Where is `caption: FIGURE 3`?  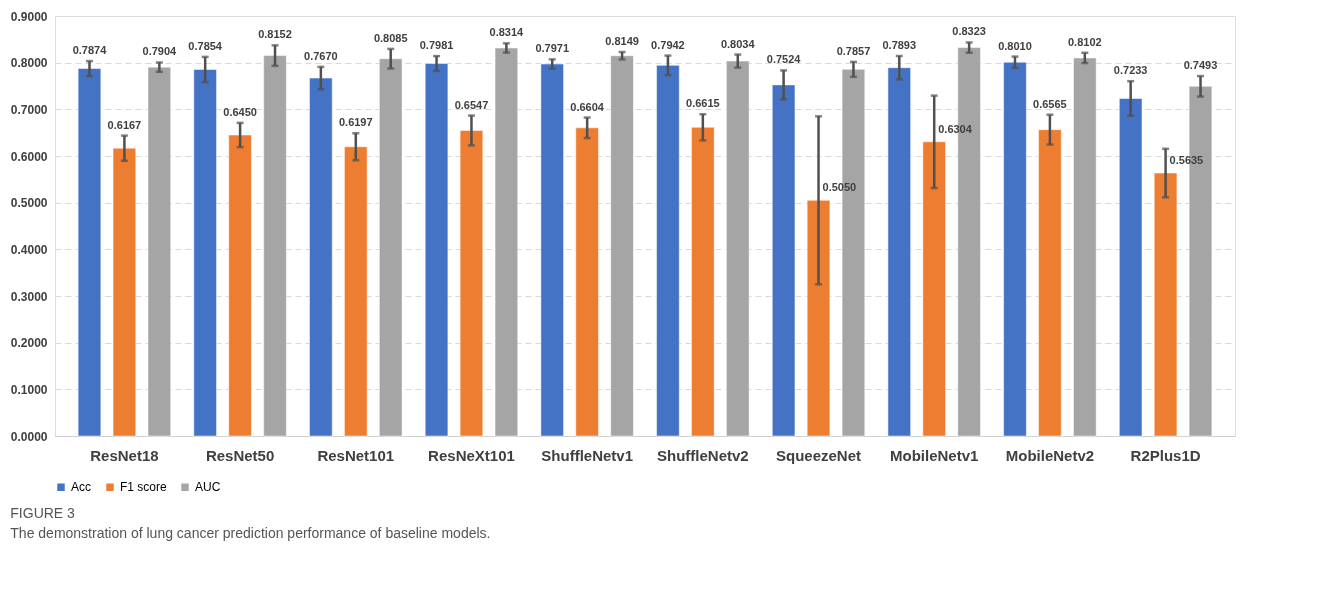
caption: FIGURE 3 is located at coordinates (43, 513).